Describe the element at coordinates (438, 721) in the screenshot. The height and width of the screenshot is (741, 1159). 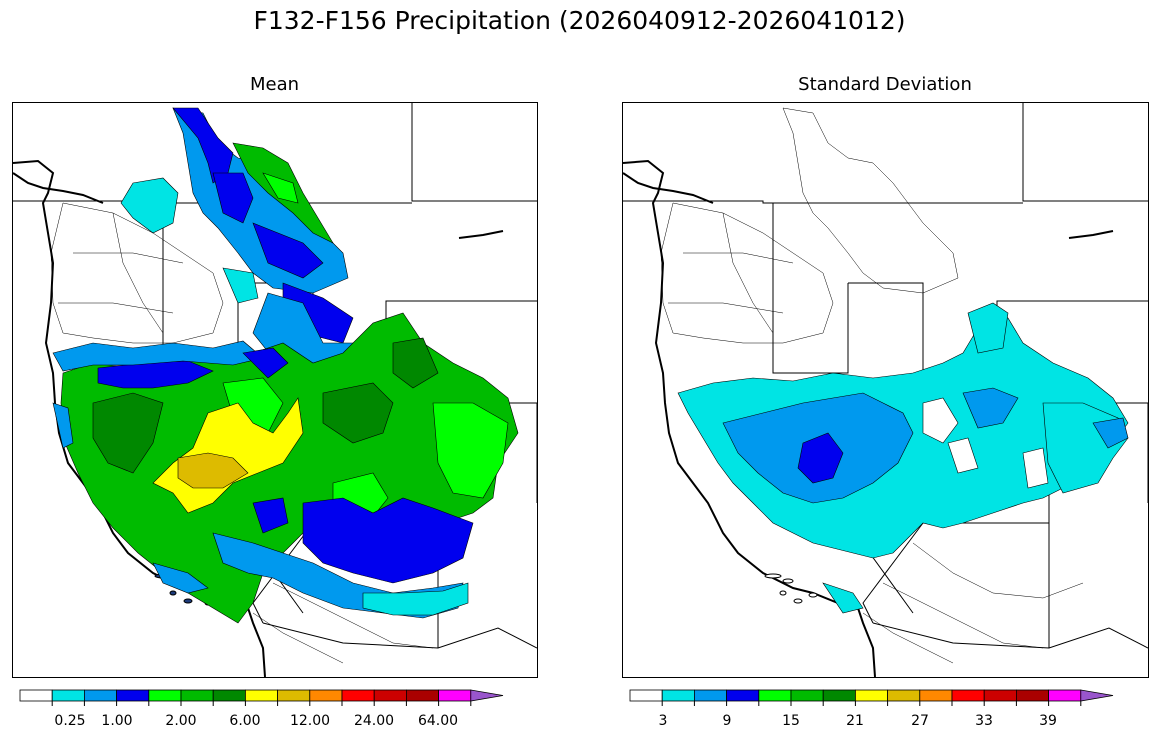
I see `colorbar-mean-tick-6: 64.00` at that location.